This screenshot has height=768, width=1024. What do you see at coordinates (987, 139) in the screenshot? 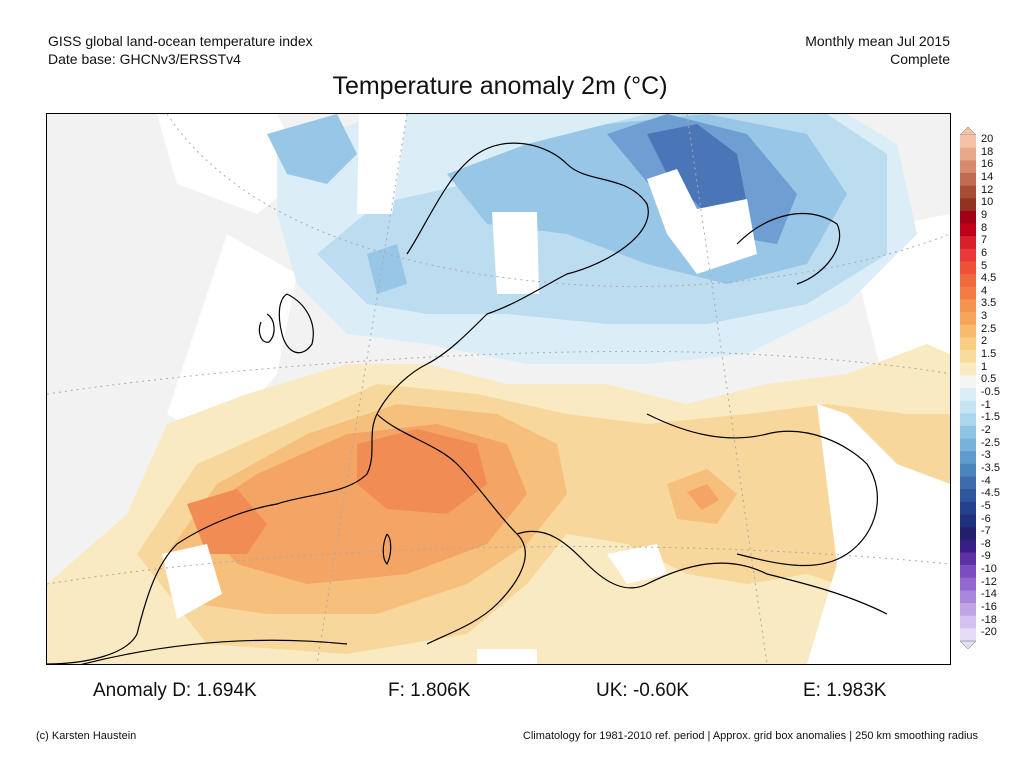
I see `colorbar-tick-label: 20` at bounding box center [987, 139].